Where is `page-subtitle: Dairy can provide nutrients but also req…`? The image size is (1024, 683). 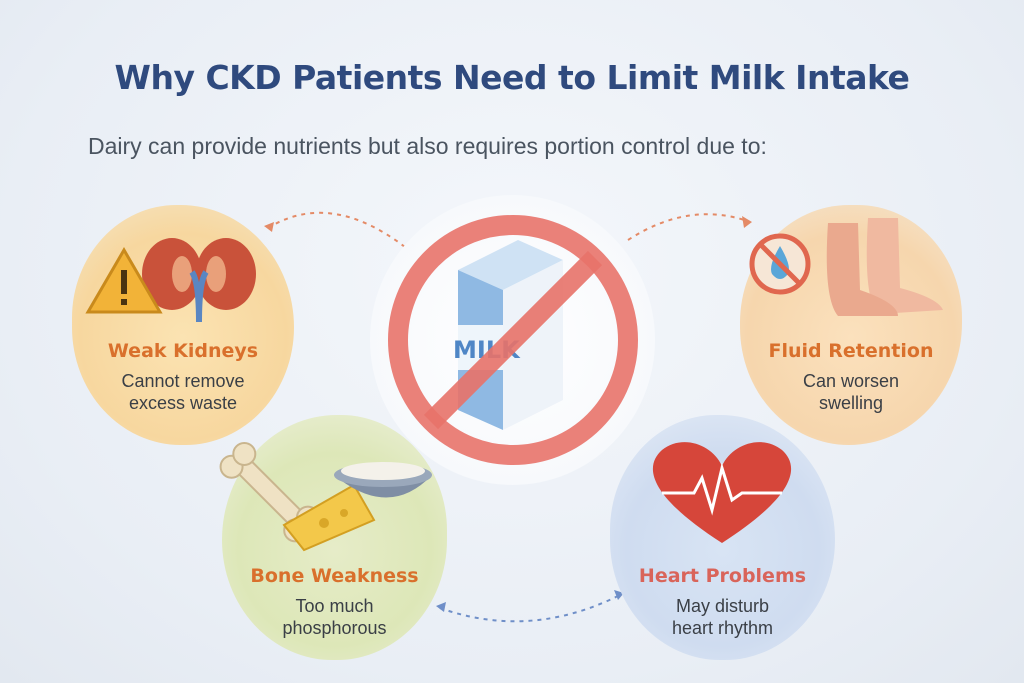
page-subtitle: Dairy can provide nutrients but also req… is located at coordinates (427, 146).